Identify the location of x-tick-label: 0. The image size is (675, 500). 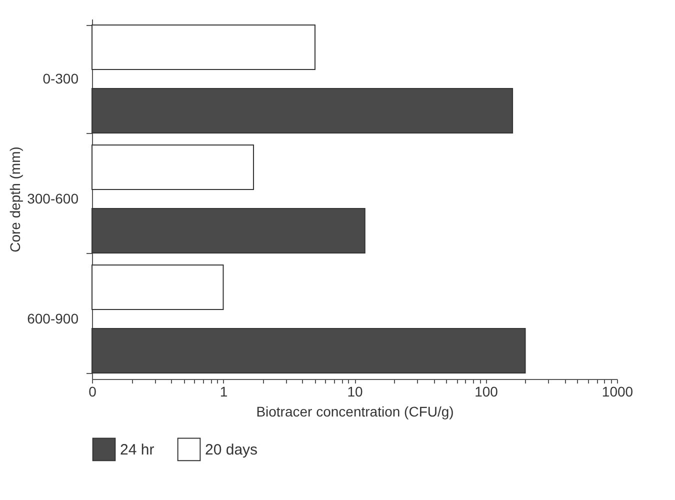
(92, 392).